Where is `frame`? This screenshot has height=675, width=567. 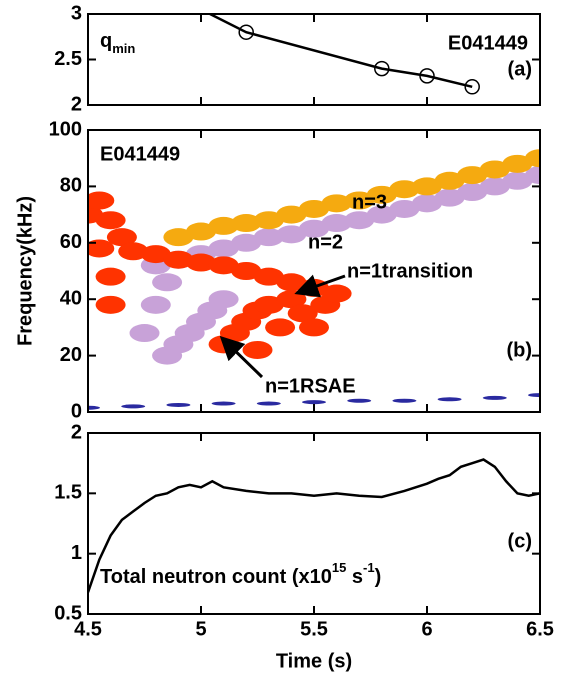 frame is located at coordinates (314, 59).